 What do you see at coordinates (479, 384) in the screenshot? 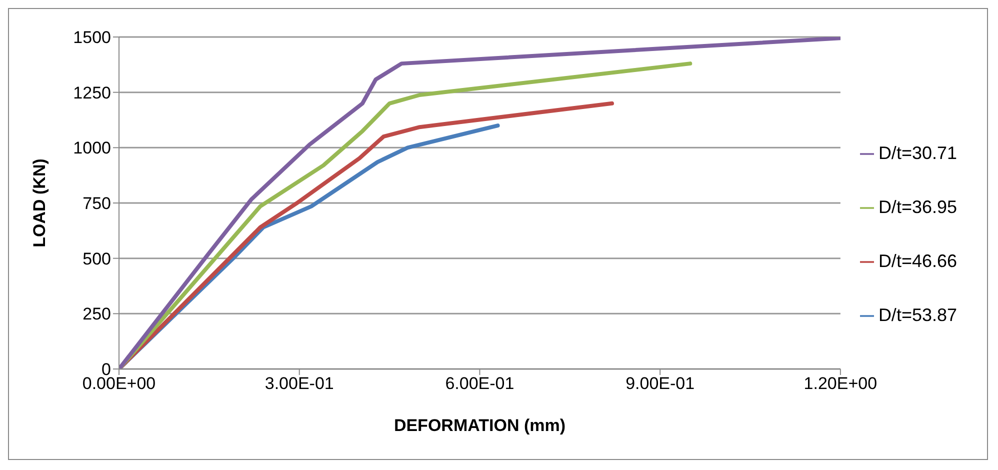
I see `x-tick-label: 6.00E-01` at bounding box center [479, 384].